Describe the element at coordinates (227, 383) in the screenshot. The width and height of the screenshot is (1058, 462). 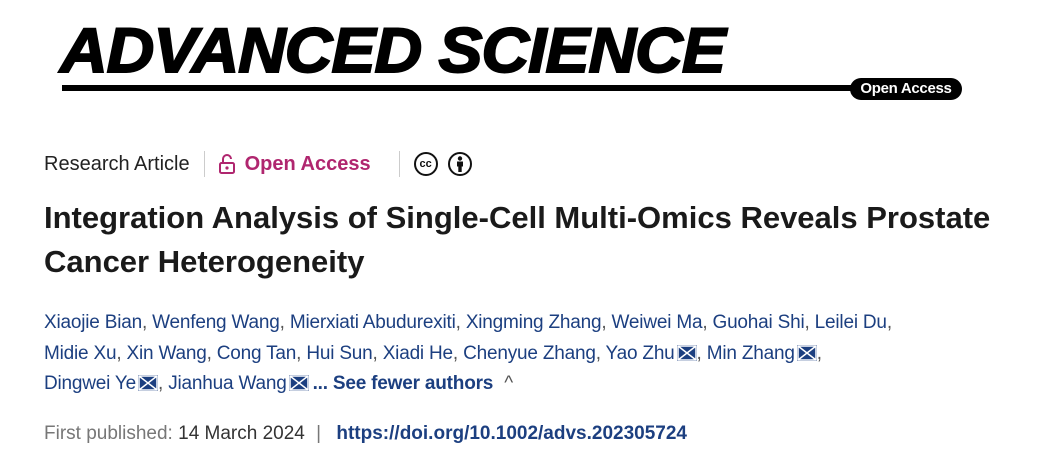
I see `author-link: Jianhua Wang` at that location.